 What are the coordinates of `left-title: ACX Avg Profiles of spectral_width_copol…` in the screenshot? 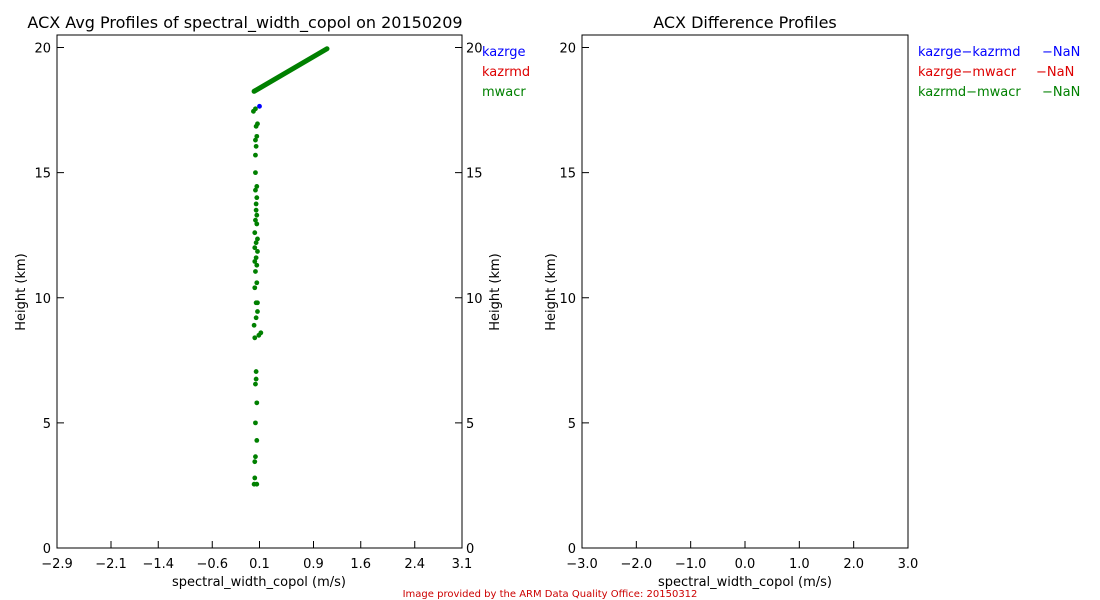 It's located at (244, 23).